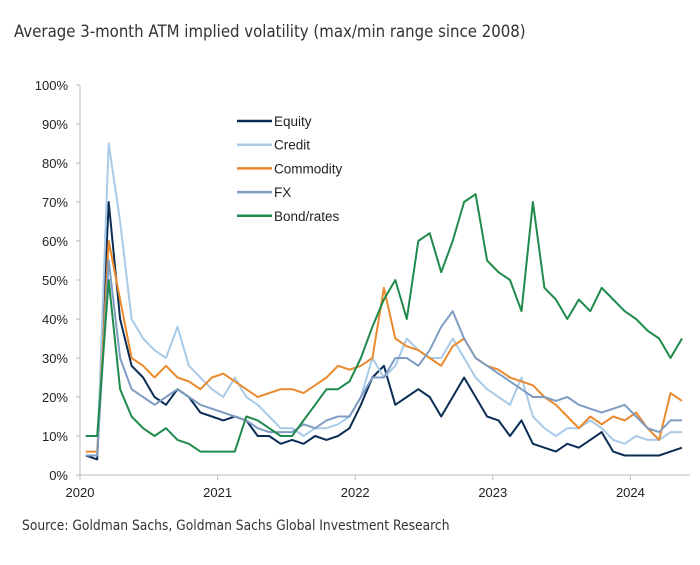  Describe the element at coordinates (55, 163) in the screenshot. I see `y-tick-label: 80%` at that location.